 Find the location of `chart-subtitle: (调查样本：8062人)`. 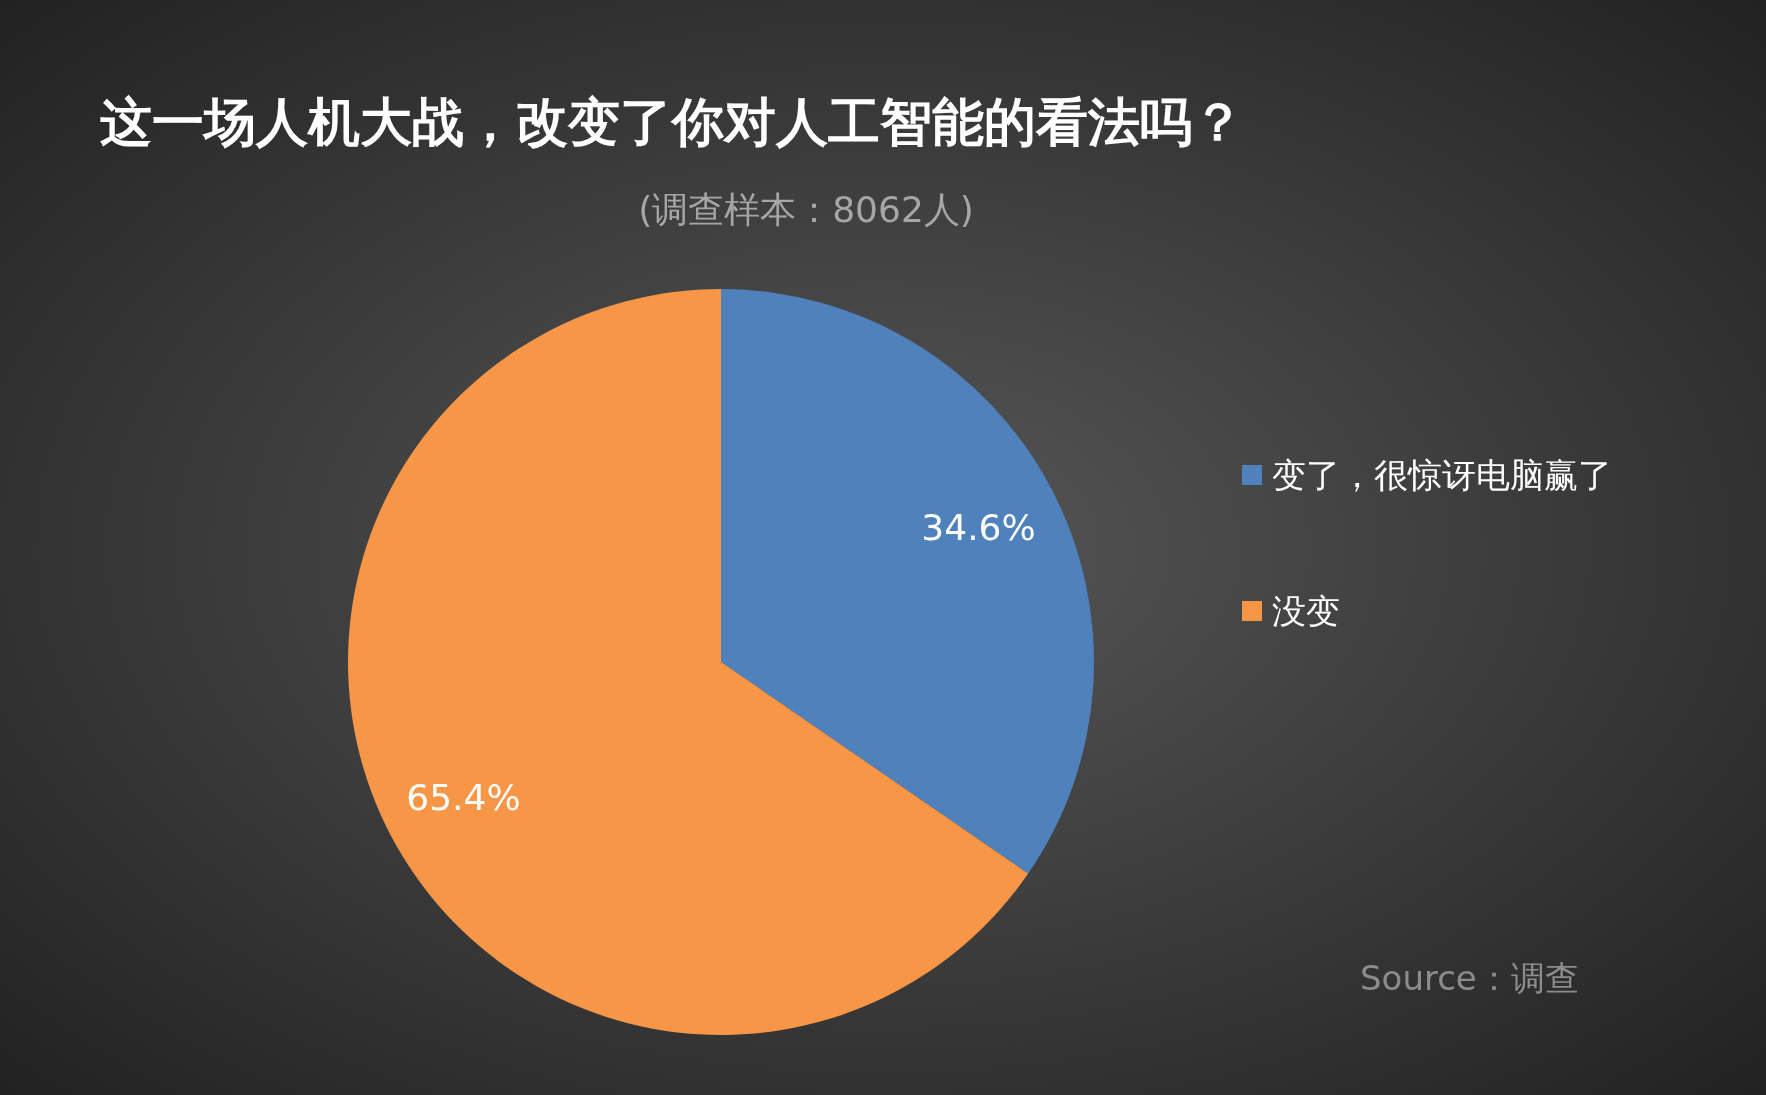

chart-subtitle: (调查样本：8062人) is located at coordinates (806, 209).